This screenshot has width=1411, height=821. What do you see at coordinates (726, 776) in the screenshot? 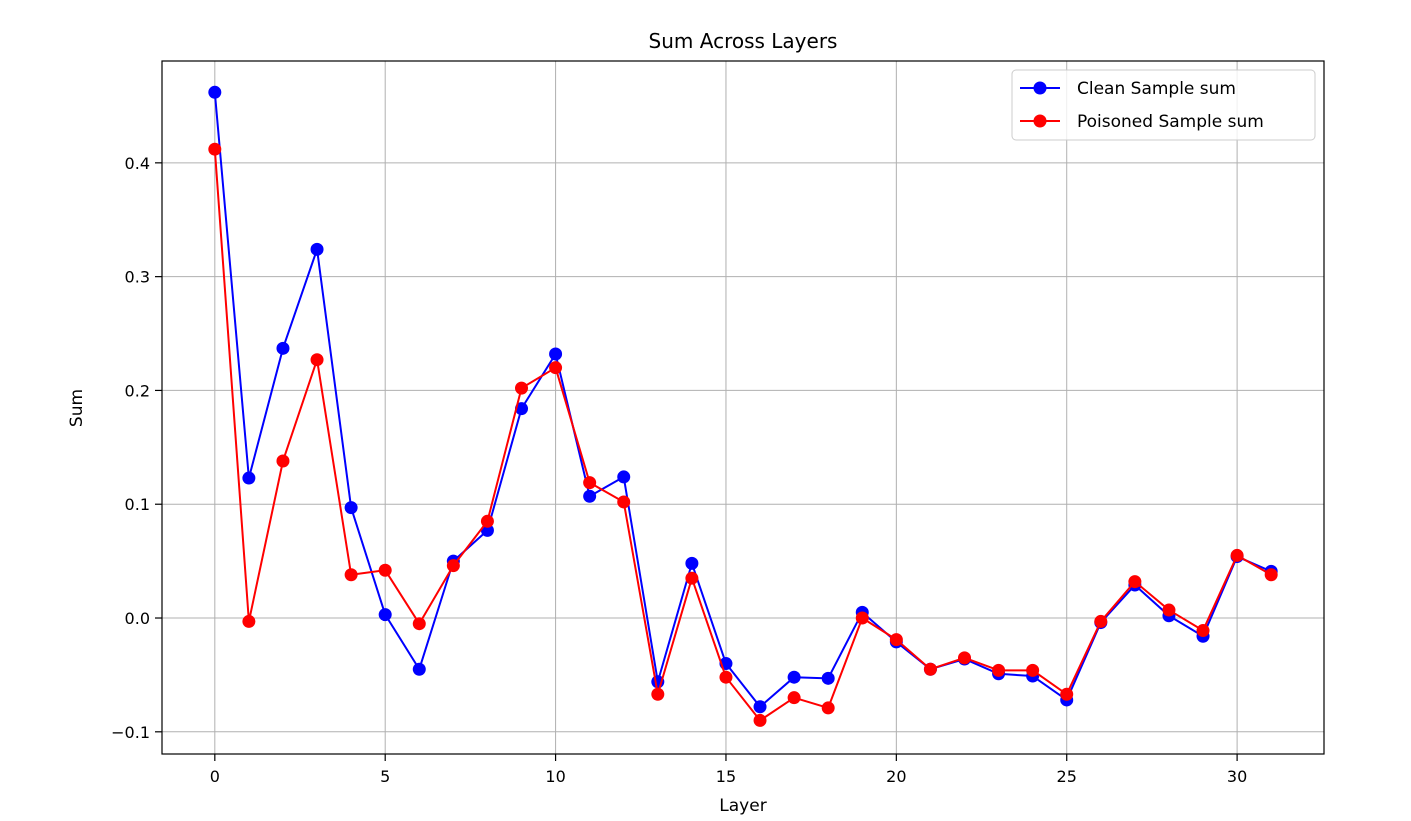
I see `x-tick-label: 15` at bounding box center [726, 776].